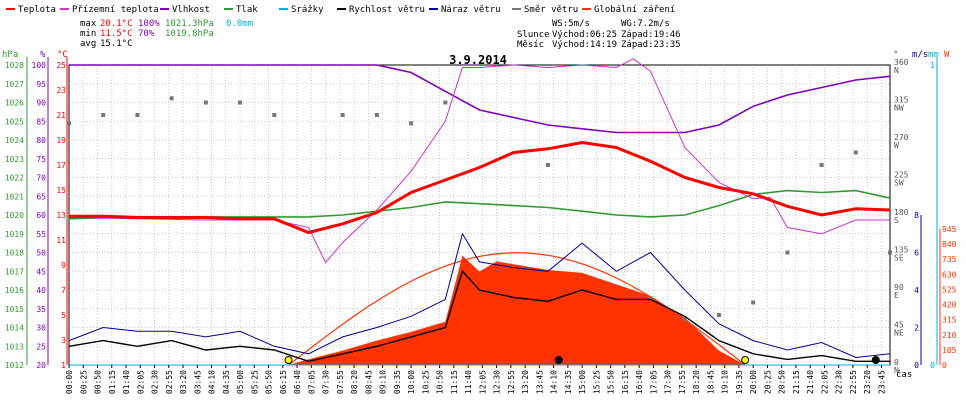 The image size is (966, 400). Describe the element at coordinates (651, 35) in the screenshot. I see `sun-set: Západ:19:46` at that location.